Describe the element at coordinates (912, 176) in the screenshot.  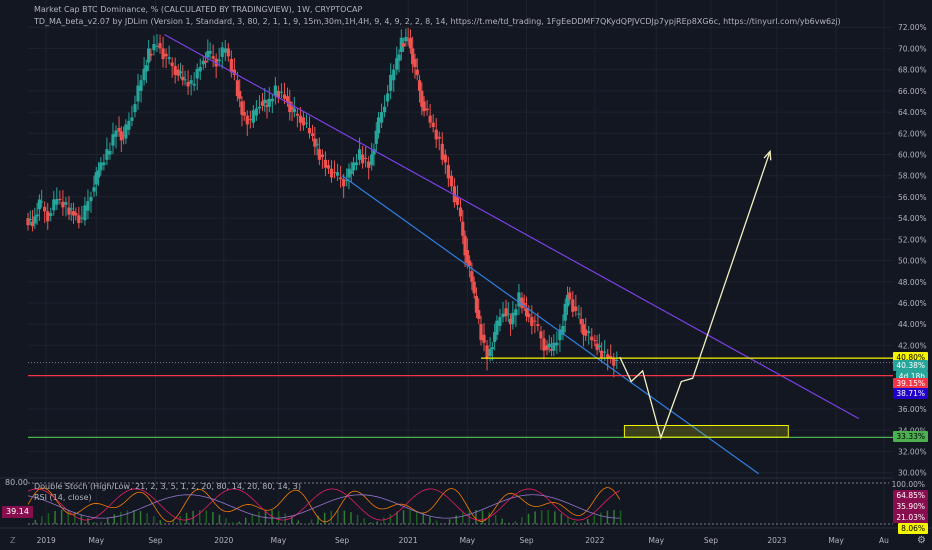
I see `y-tick-label: 58.00%` at that location.